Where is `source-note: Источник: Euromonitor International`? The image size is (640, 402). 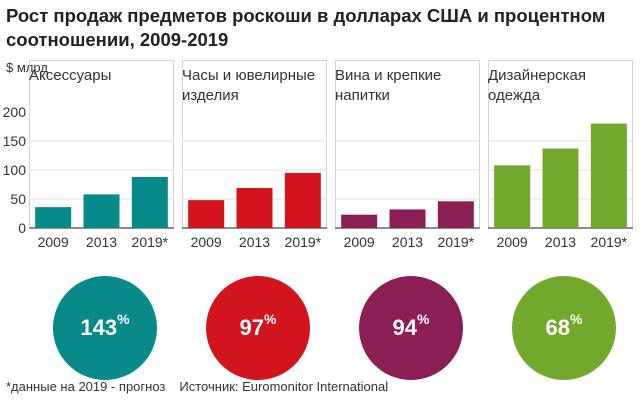 source-note: Источник: Euromonitor International is located at coordinates (284, 386).